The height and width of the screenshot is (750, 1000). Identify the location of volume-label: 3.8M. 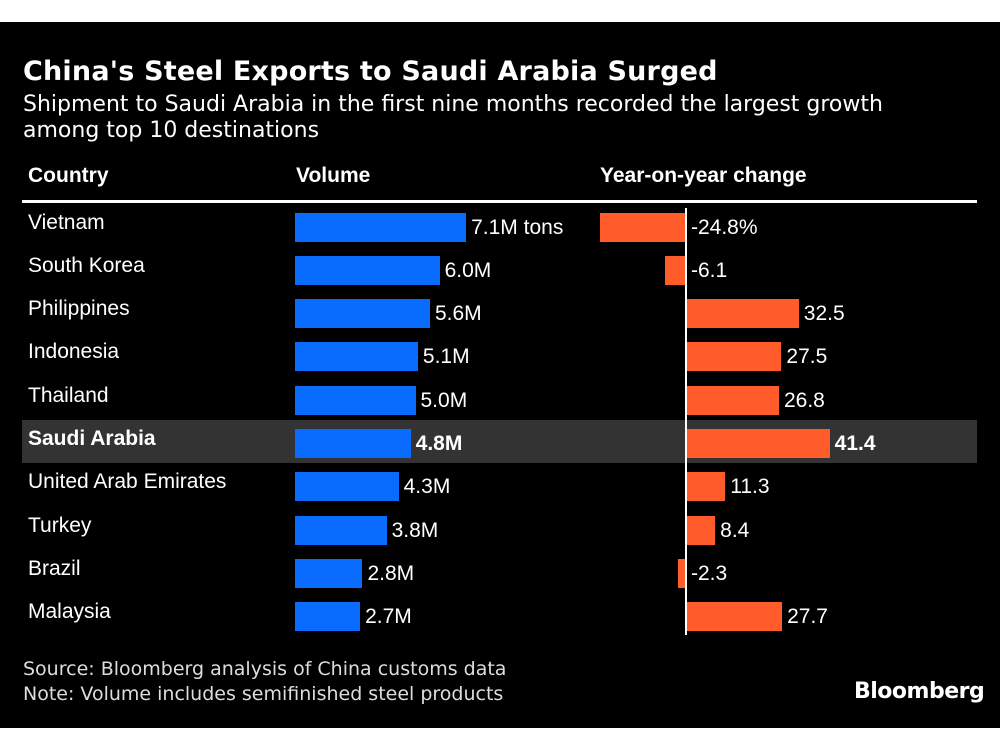
(415, 530).